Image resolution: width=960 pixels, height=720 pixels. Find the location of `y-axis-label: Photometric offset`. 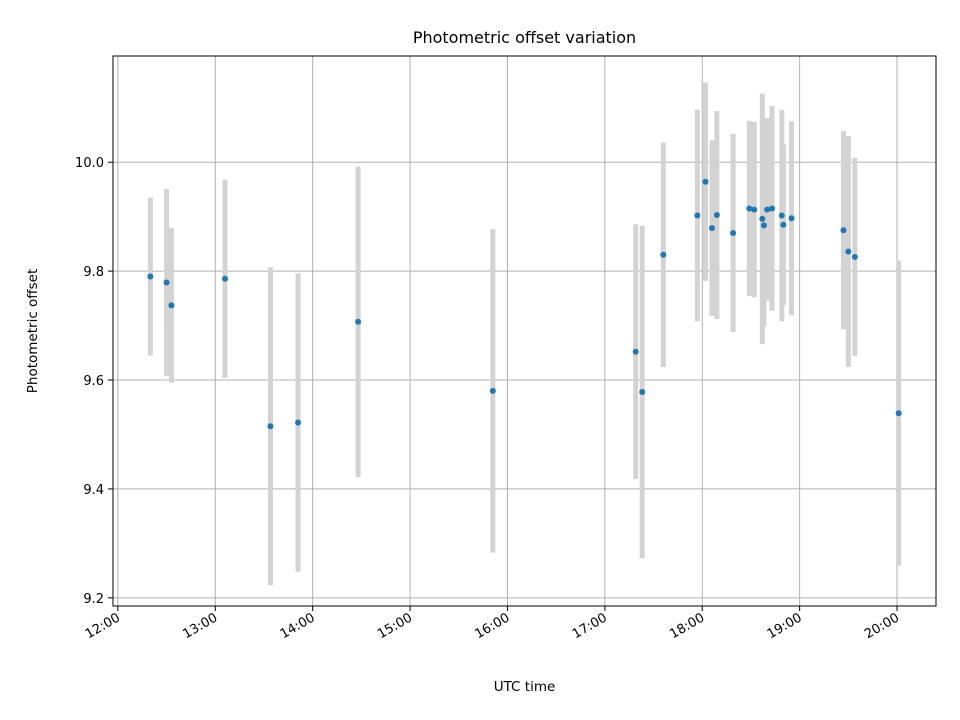

y-axis-label: Photometric offset is located at coordinates (33, 331).